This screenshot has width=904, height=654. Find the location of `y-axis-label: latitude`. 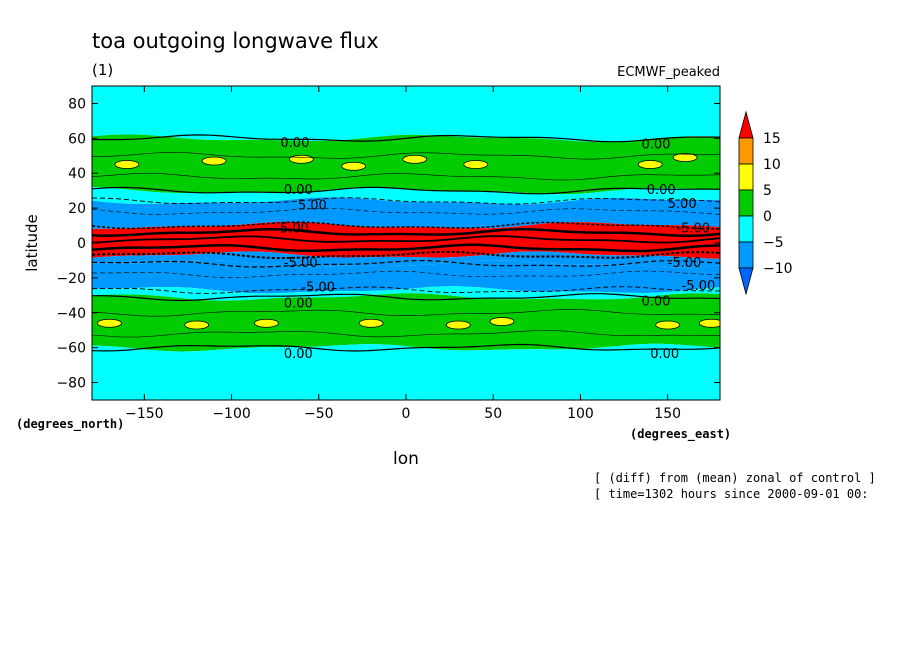

y-axis-label: latitude is located at coordinates (32, 243).